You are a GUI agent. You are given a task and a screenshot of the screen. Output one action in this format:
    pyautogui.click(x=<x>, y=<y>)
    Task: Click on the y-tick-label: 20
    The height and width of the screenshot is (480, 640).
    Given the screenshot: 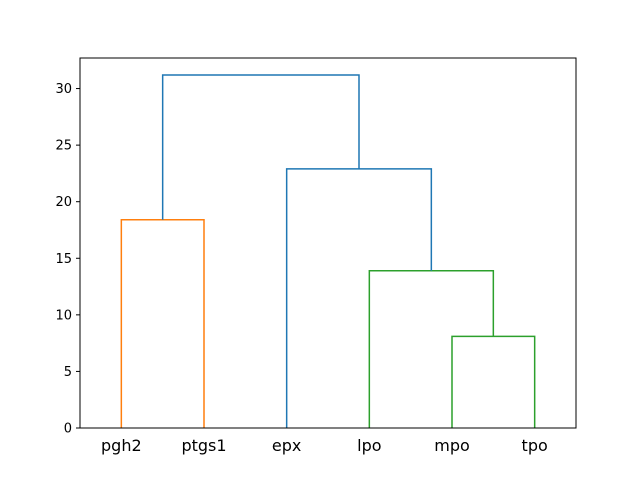 What is the action you would take?
    pyautogui.click(x=63, y=202)
    